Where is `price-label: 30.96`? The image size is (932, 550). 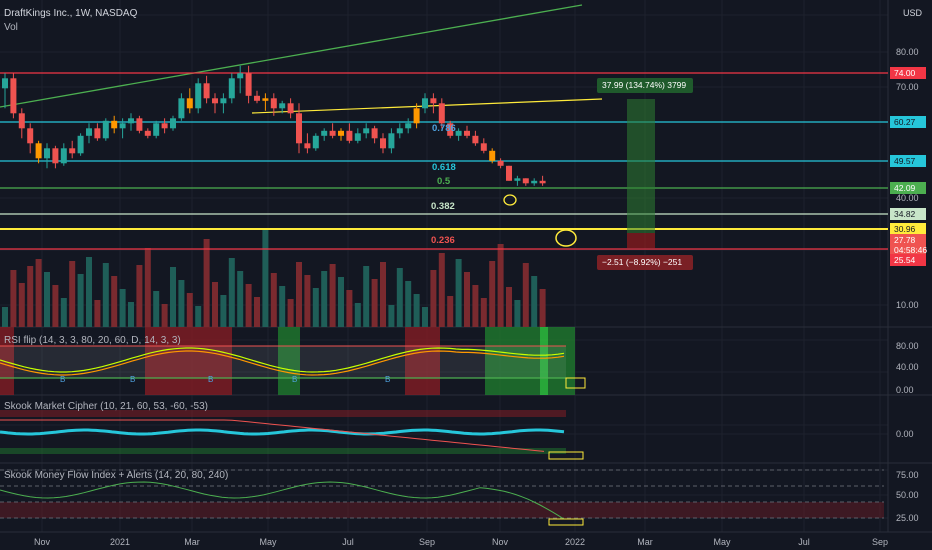
price-label: 30.96 is located at coordinates (905, 229).